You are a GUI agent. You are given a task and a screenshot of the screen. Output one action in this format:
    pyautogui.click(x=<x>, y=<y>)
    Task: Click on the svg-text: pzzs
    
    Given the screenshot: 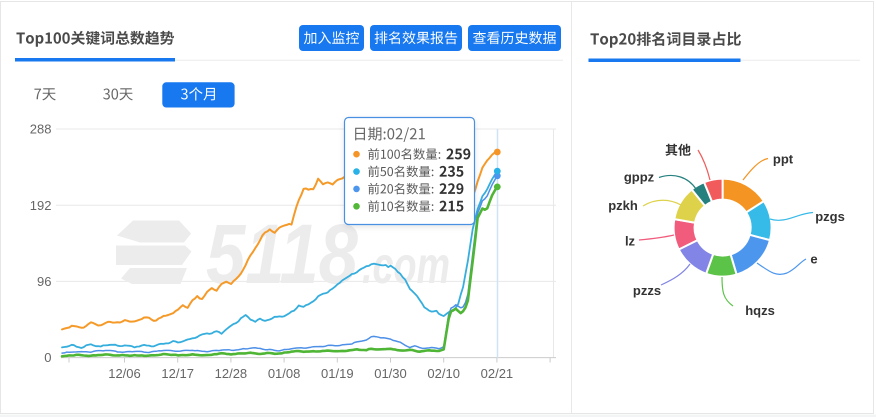 What is the action you would take?
    pyautogui.click(x=647, y=290)
    